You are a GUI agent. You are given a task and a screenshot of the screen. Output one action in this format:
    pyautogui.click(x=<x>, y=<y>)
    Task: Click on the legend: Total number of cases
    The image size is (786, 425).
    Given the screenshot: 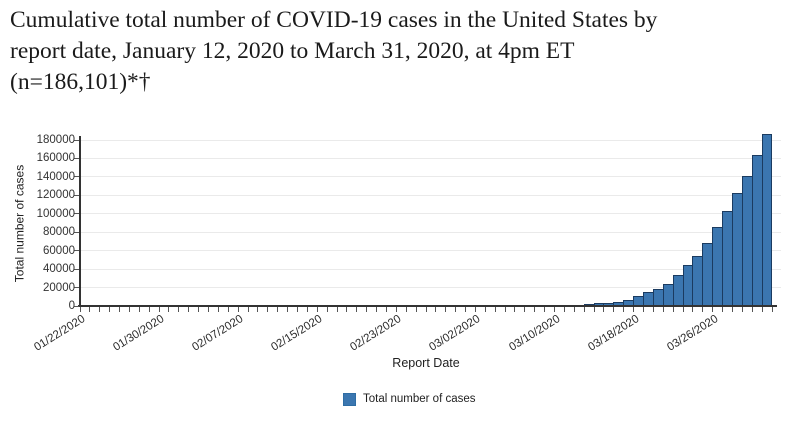 What is the action you would take?
    pyautogui.click(x=409, y=399)
    